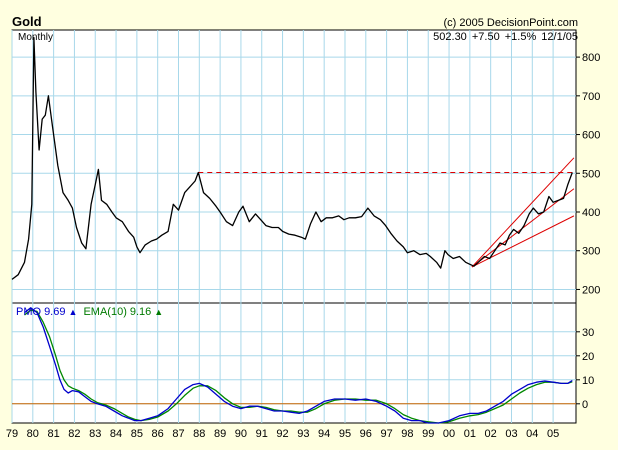  Describe the element at coordinates (491, 434) in the screenshot. I see `x-tick-label: 02` at that location.